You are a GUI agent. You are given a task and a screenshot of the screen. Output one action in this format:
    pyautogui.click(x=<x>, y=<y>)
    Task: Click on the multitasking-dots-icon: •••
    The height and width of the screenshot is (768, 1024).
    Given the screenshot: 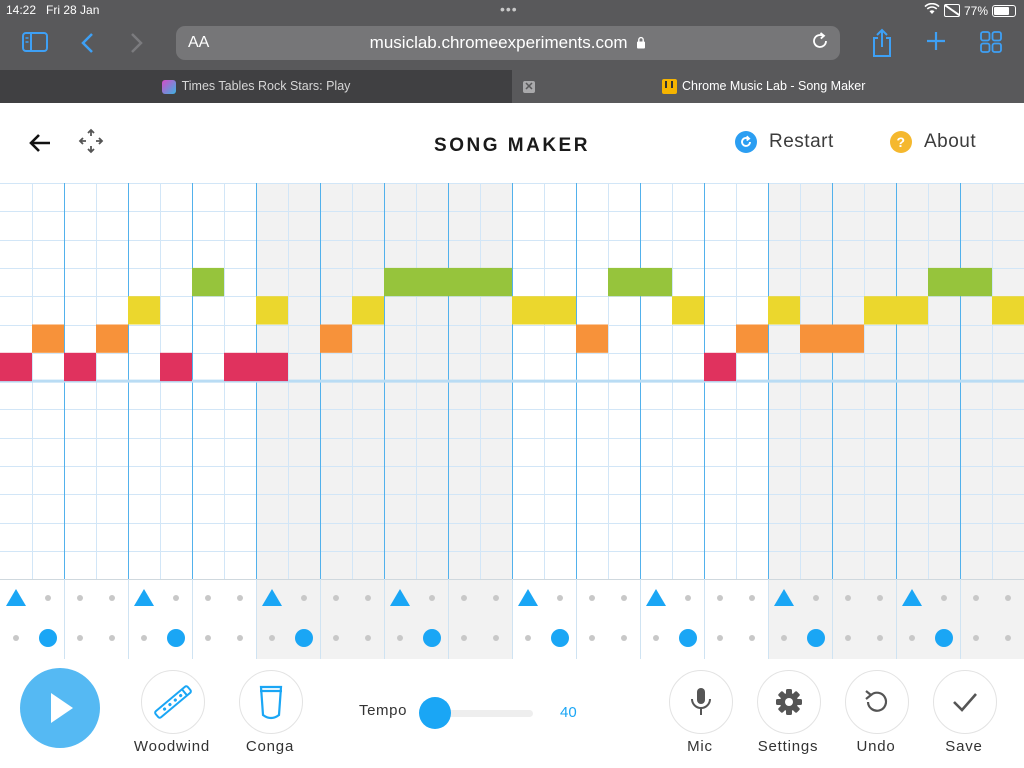 What is the action you would take?
    pyautogui.click(x=509, y=9)
    